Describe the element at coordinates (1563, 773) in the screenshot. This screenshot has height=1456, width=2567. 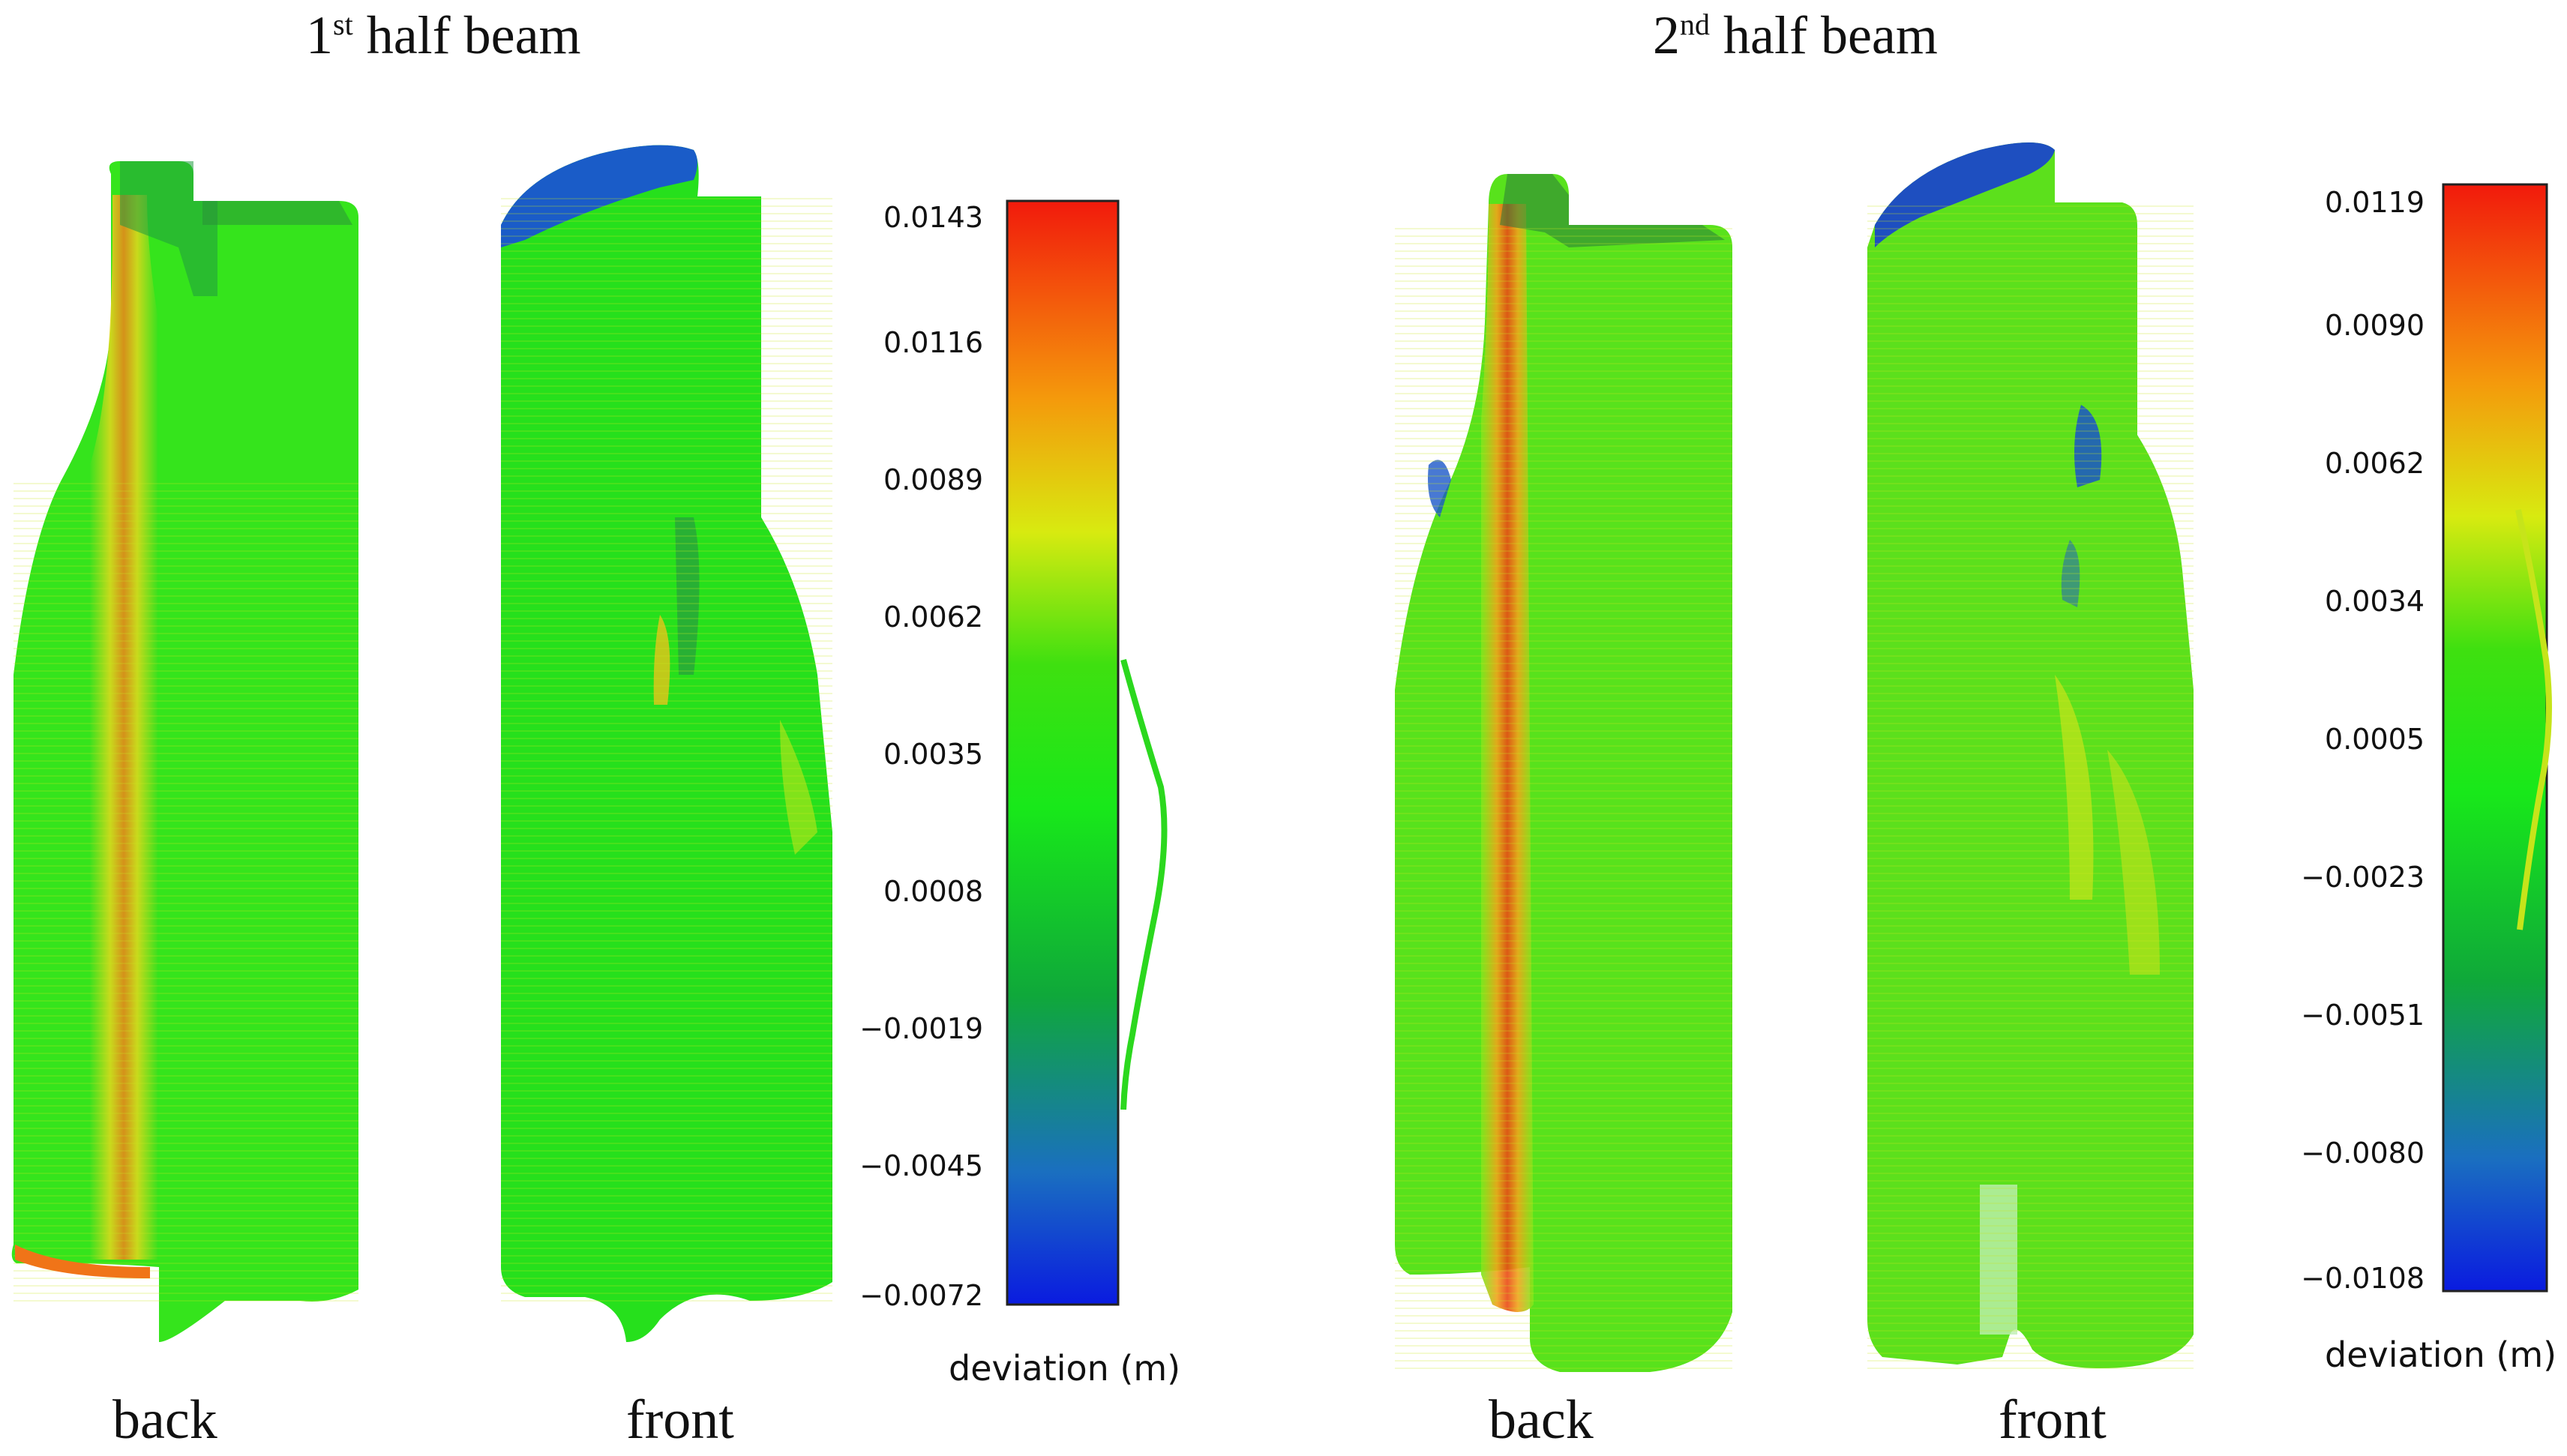
I see `panel-2-back-beam` at that location.